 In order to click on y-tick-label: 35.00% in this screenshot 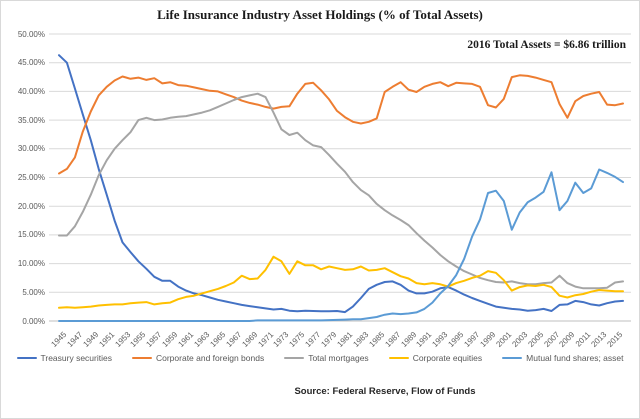, I will do `click(31, 120)`.